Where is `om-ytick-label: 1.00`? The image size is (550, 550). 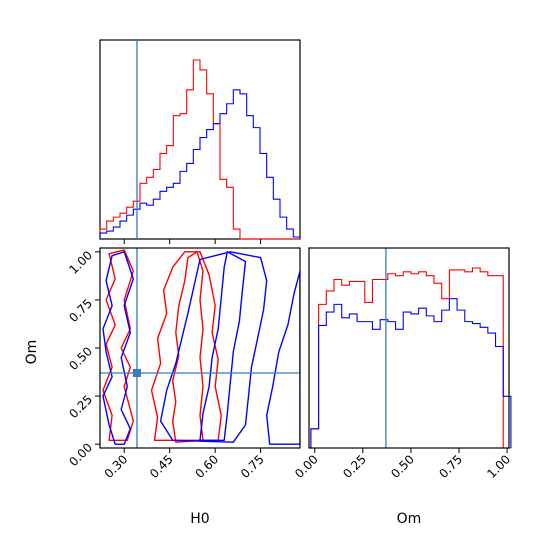 om-ytick-label: 1.00 is located at coordinates (80, 262).